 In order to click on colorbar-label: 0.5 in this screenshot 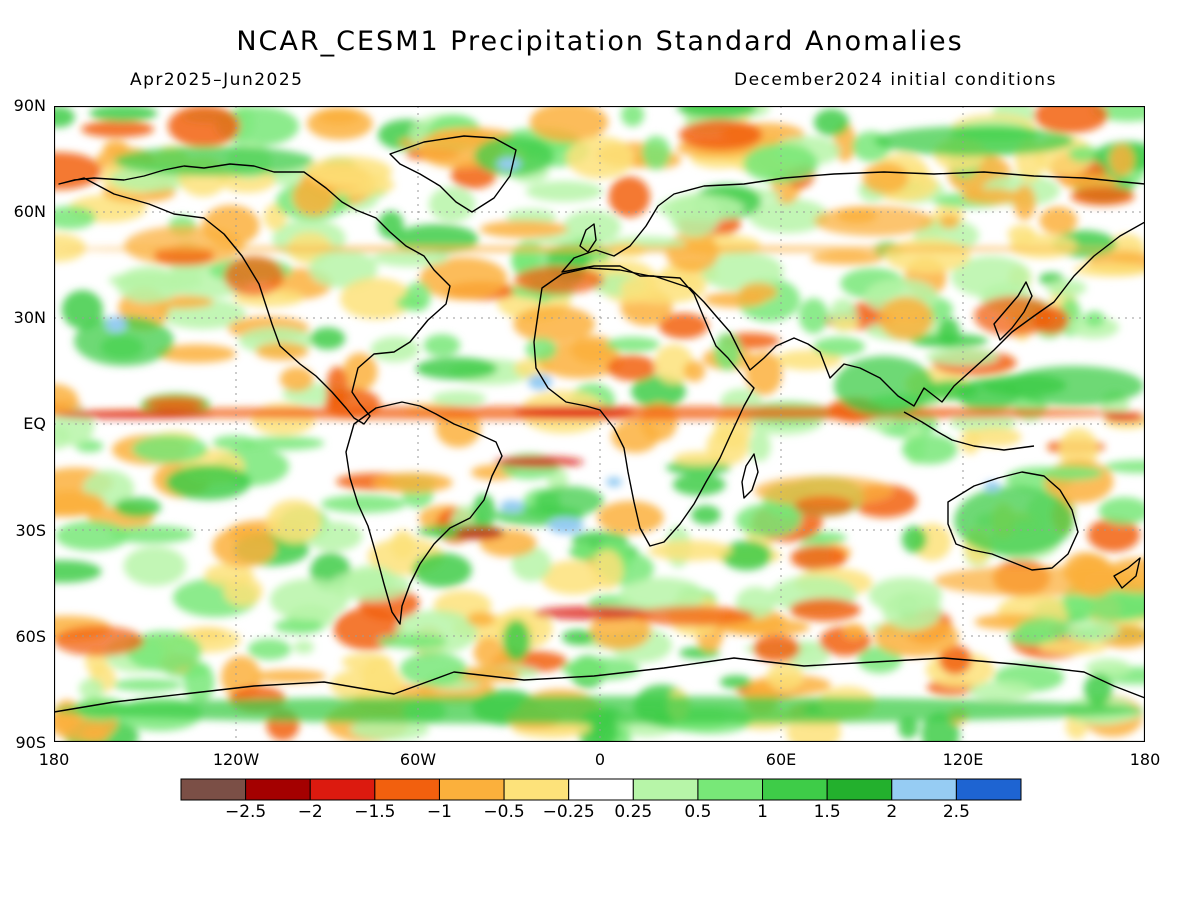, I will do `click(698, 812)`.